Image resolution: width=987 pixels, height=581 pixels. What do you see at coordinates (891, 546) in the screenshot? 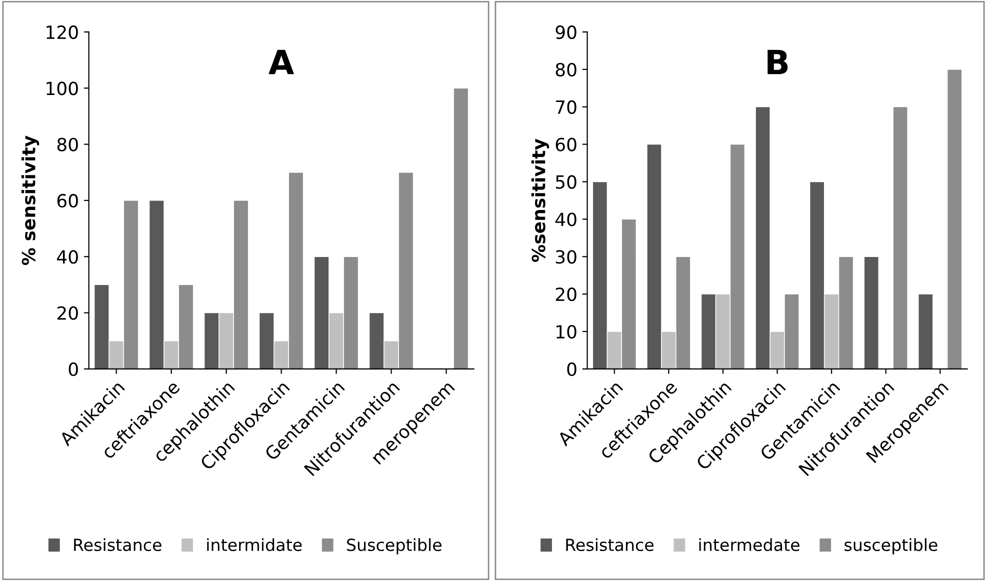
I see `legend-label: susceptible` at bounding box center [891, 546].